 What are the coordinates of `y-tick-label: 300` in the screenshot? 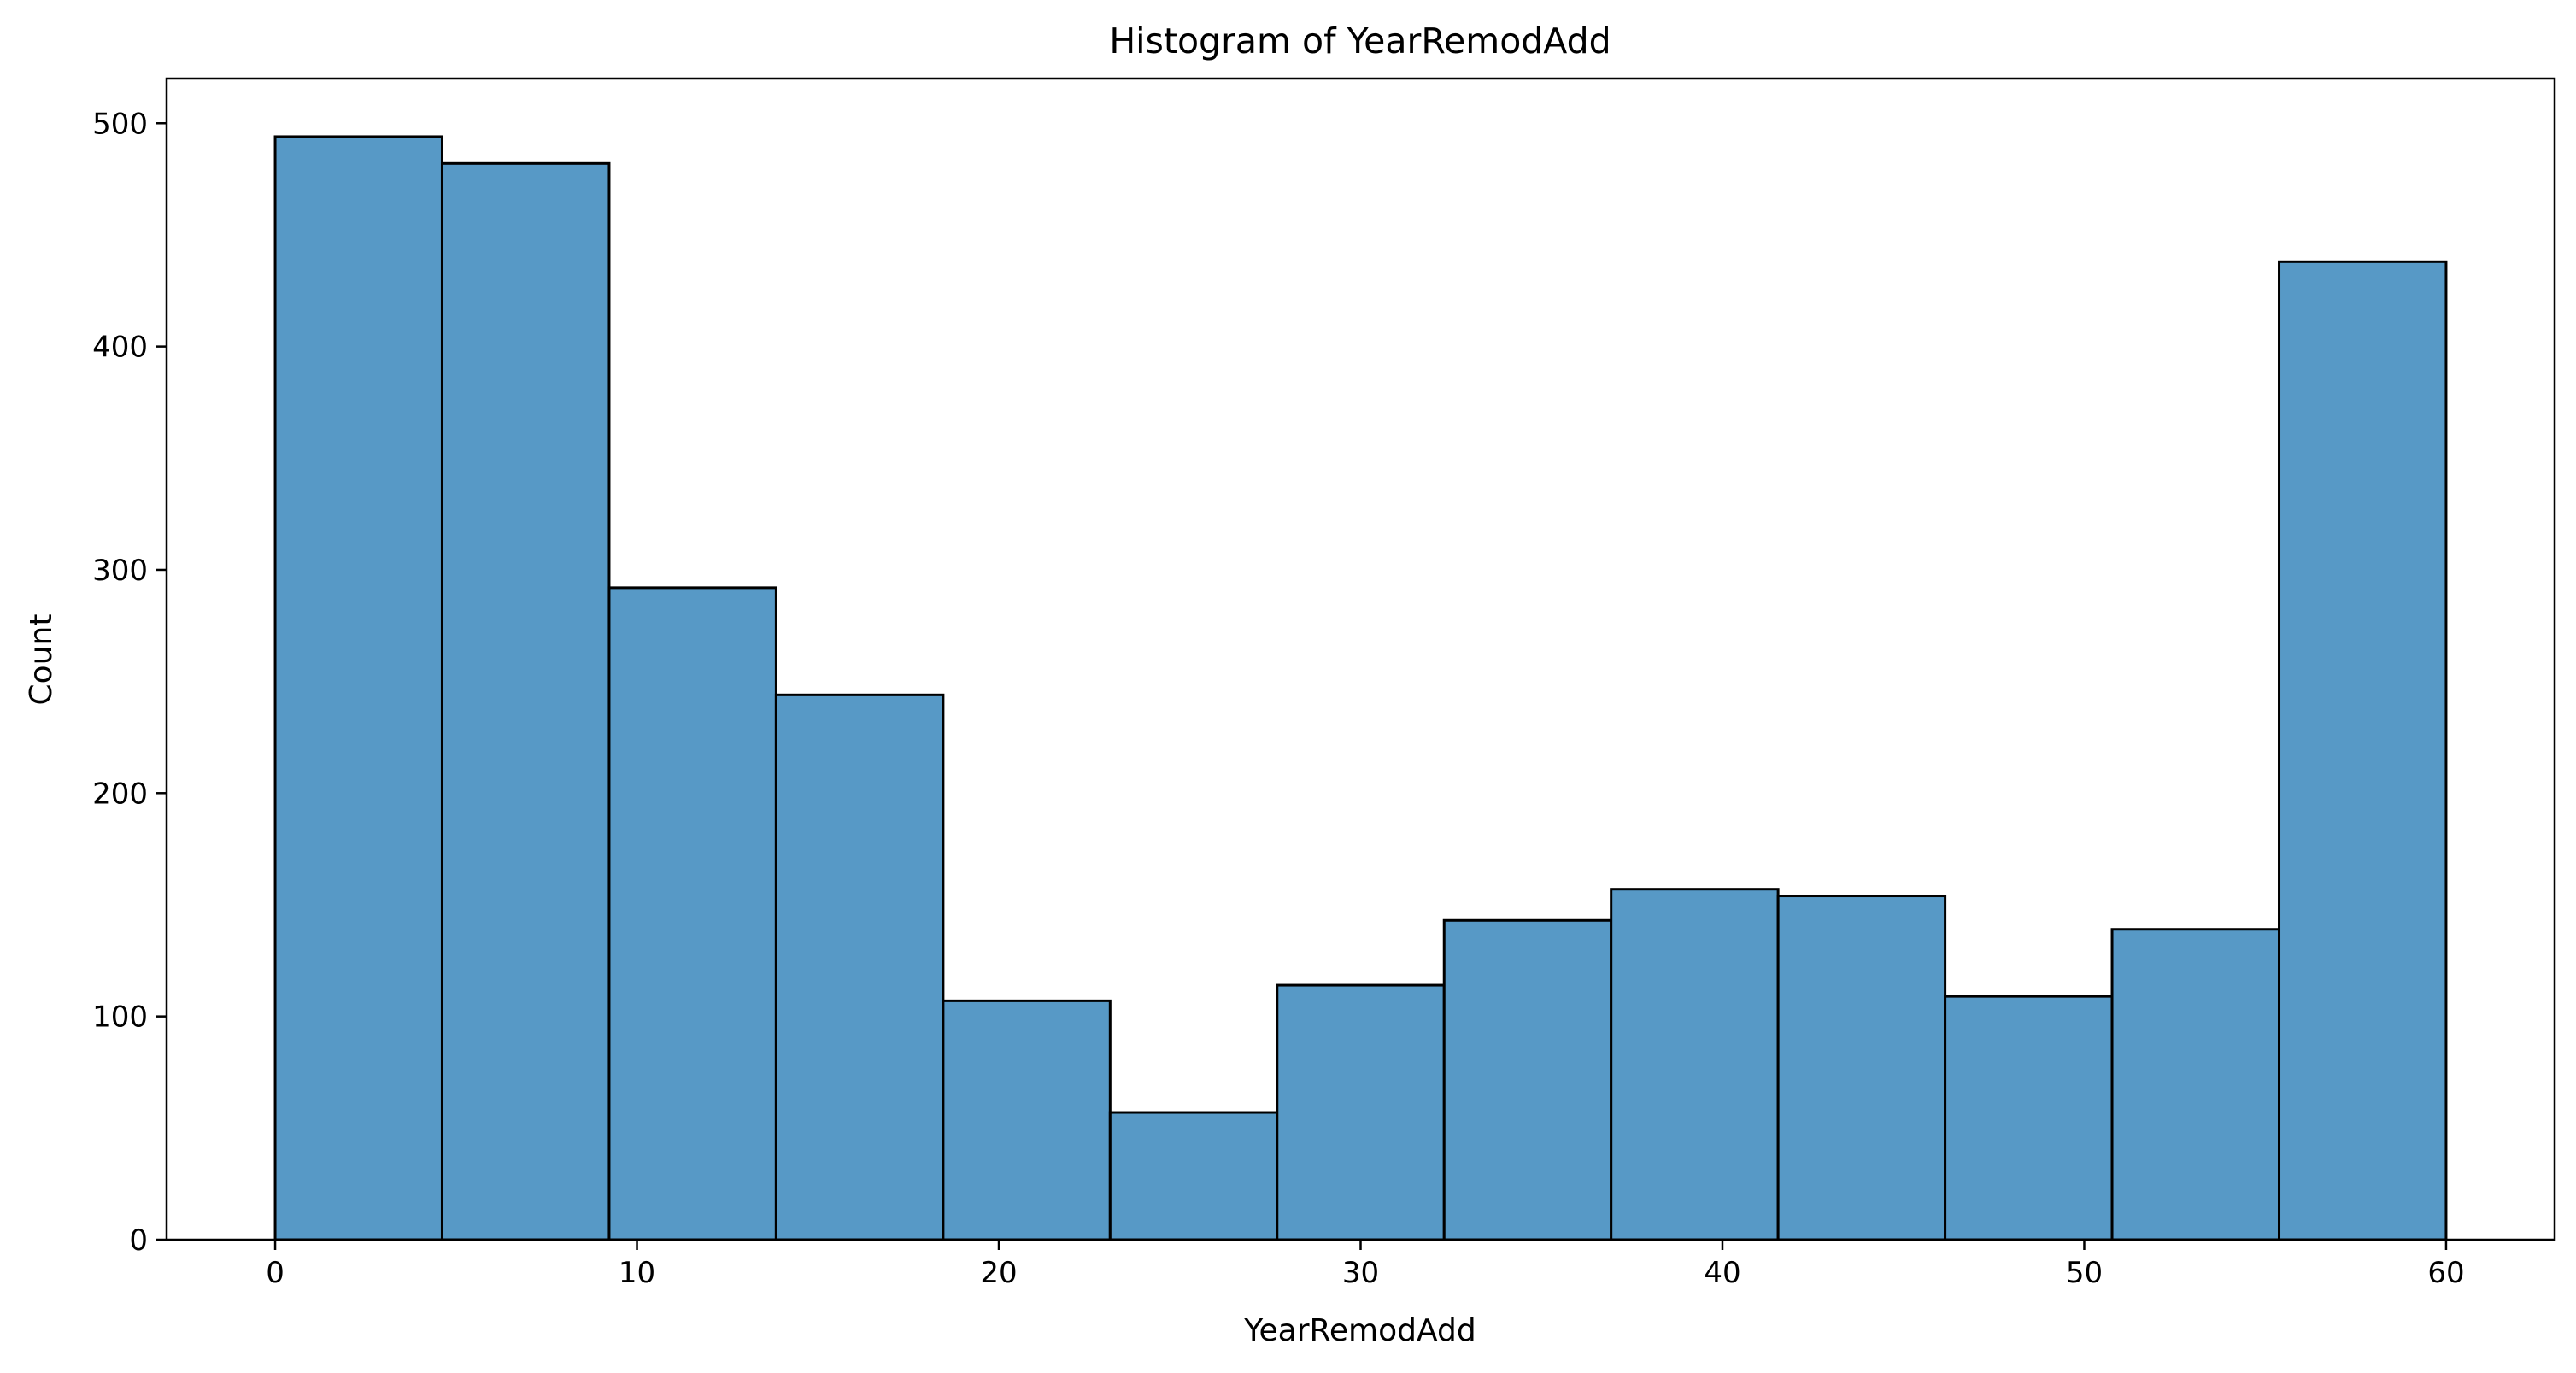 It's located at (120, 571).